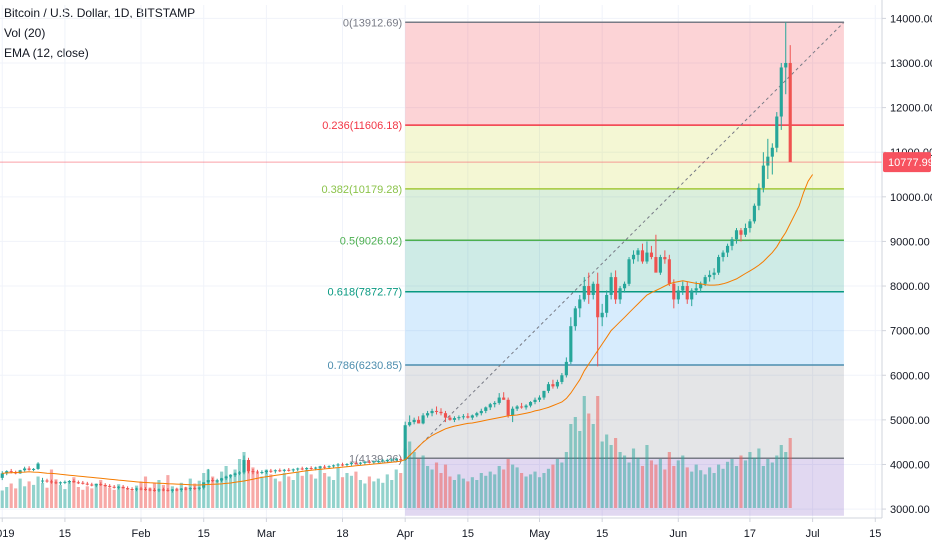 The width and height of the screenshot is (932, 550). Describe the element at coordinates (141, 534) in the screenshot. I see `time-tick-label: Feb` at that location.